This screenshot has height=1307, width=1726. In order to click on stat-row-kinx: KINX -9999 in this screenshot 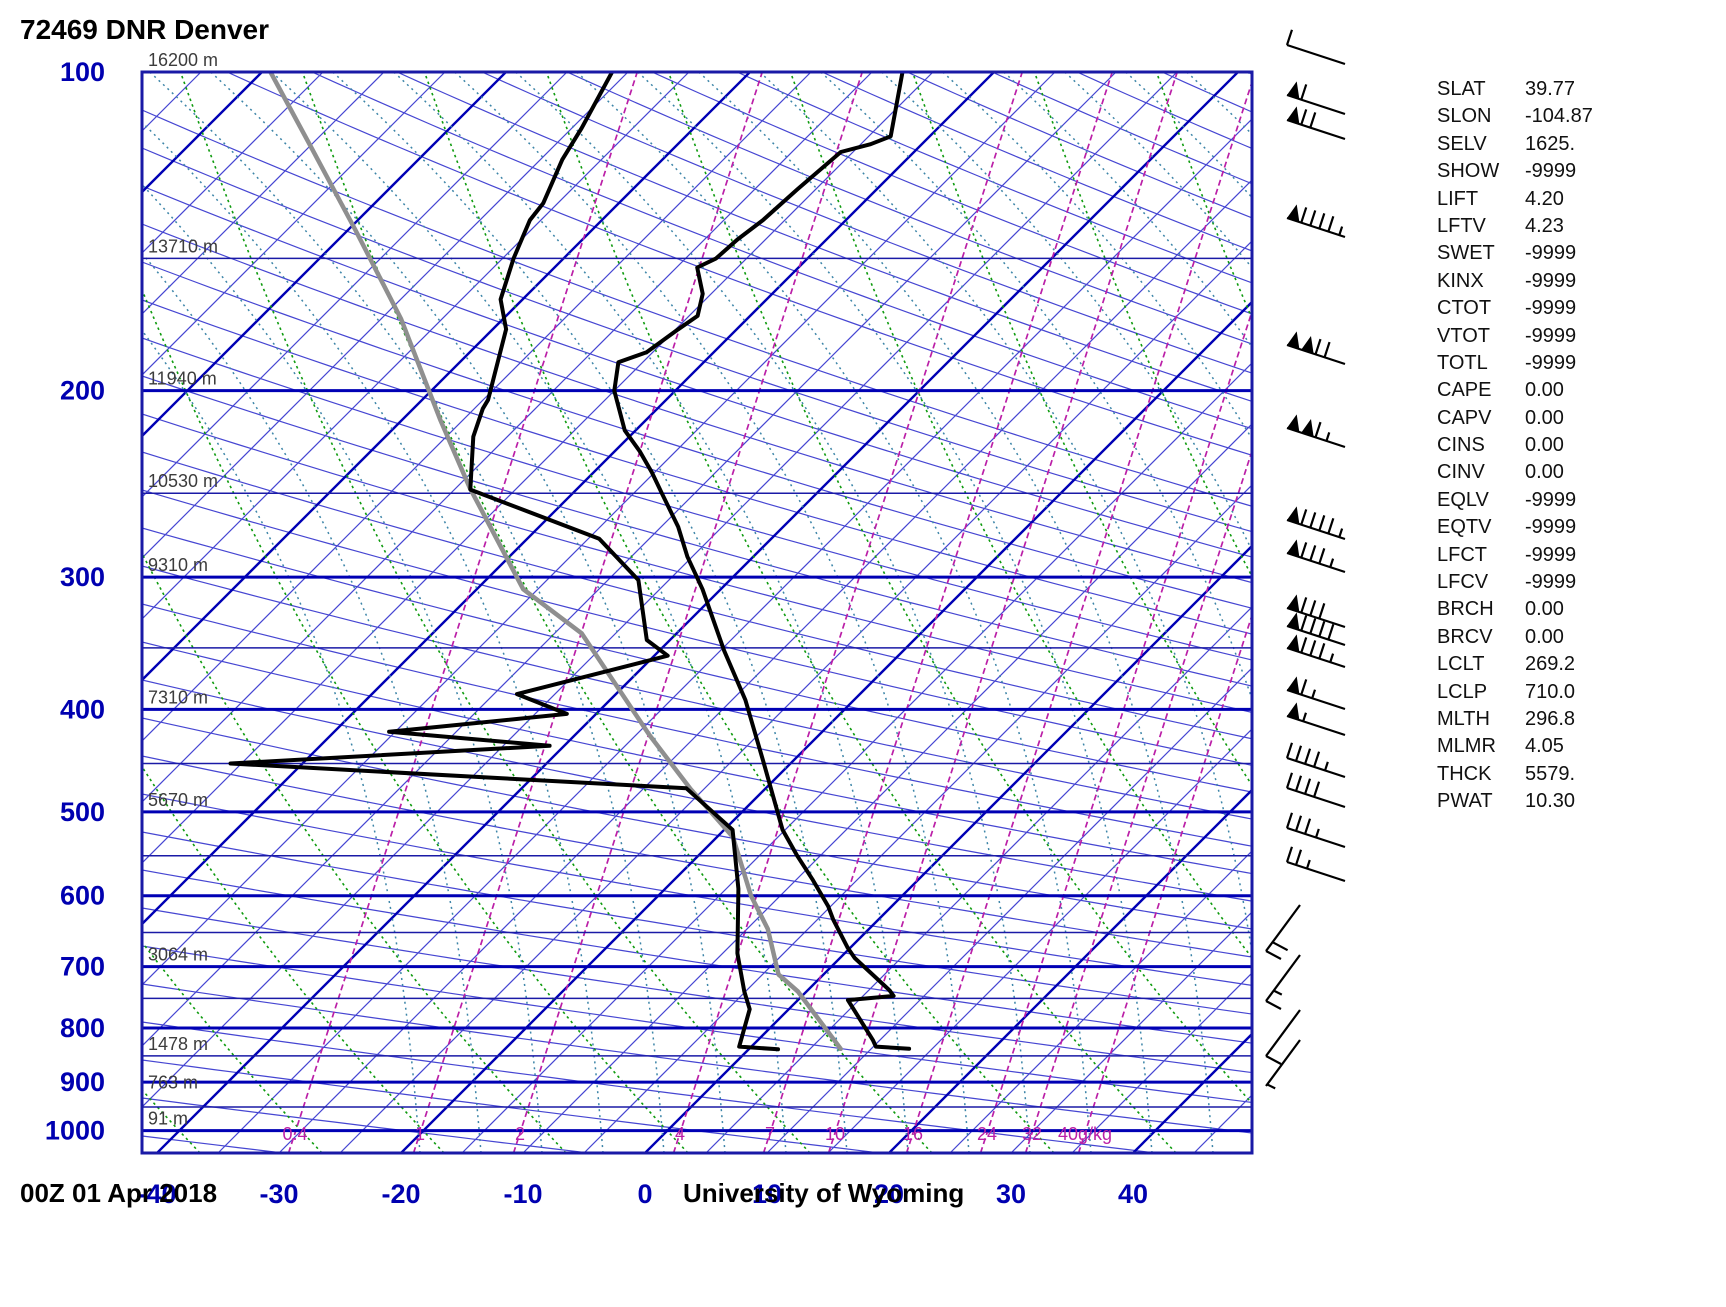, I will do `click(1515, 281)`.